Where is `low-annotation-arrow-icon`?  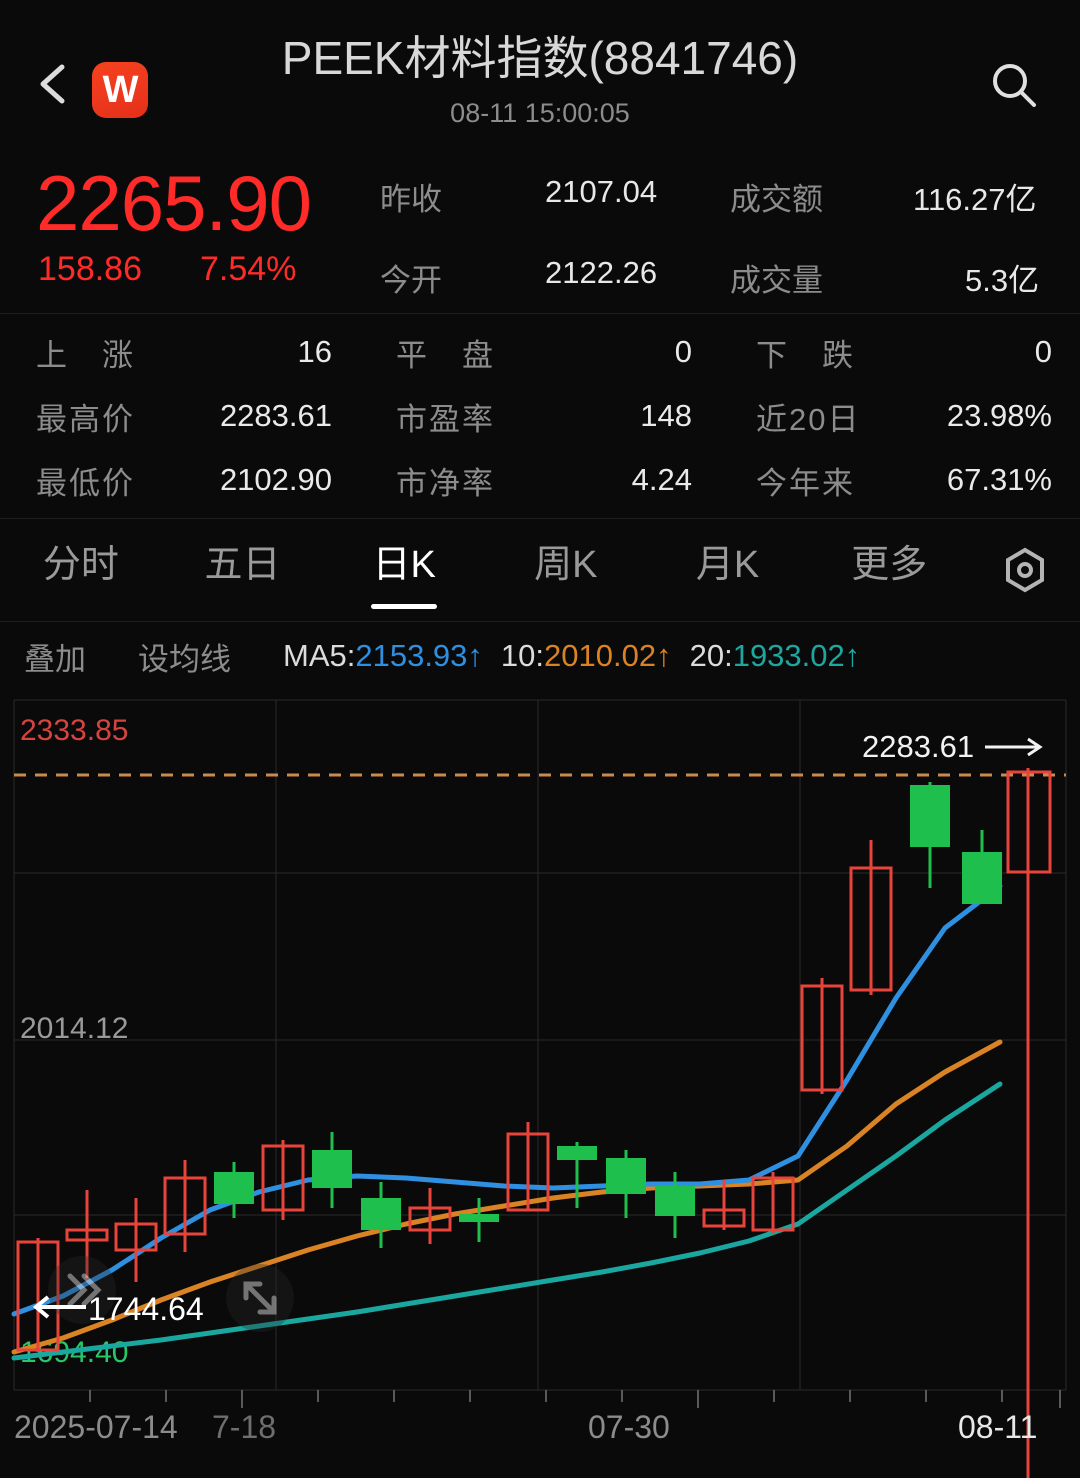
low-annotation-arrow-icon is located at coordinates (59, 1307).